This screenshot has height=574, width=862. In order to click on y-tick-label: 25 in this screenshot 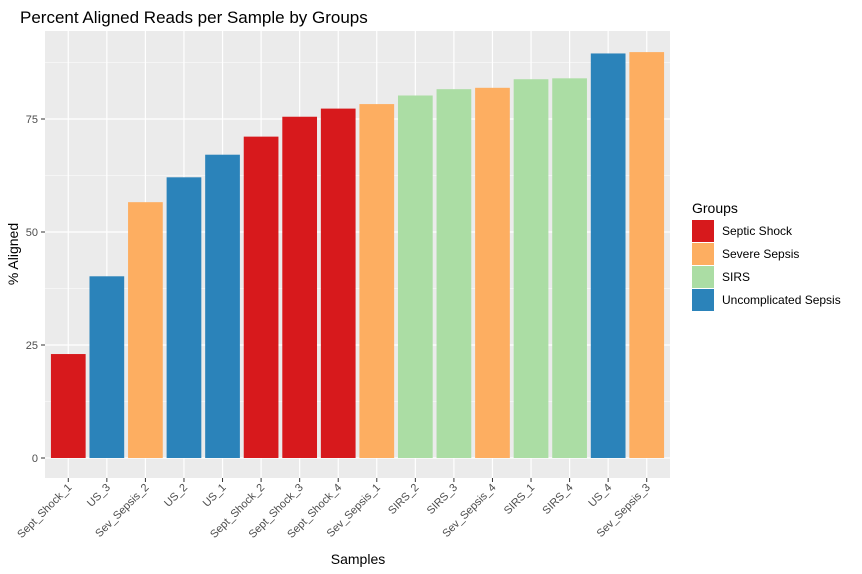, I will do `click(32, 346)`.